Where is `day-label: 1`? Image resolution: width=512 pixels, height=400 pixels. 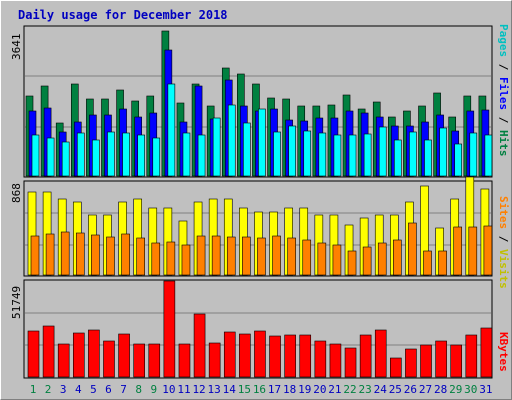 day-label: 1 is located at coordinates (33, 389).